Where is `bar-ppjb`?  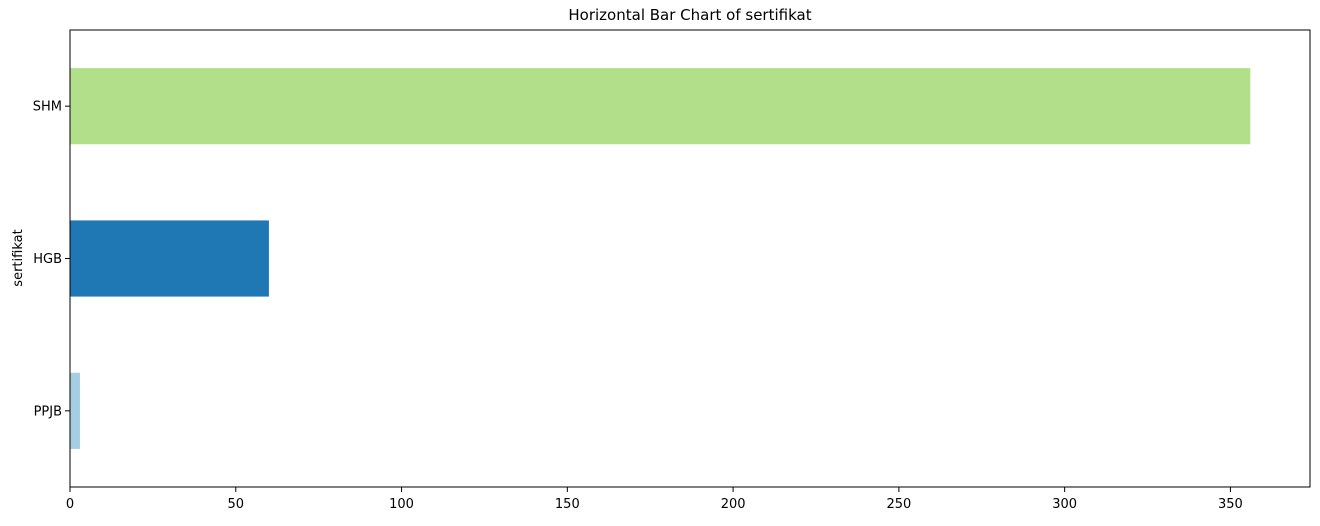 bar-ppjb is located at coordinates (75, 410).